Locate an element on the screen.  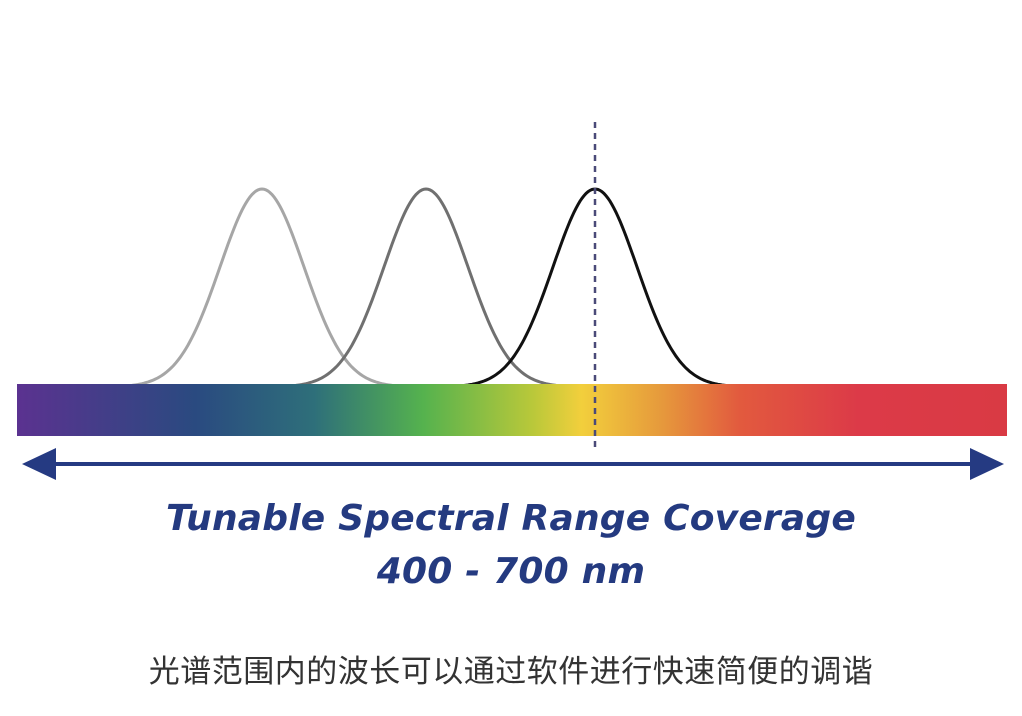
spectrum-bar is located at coordinates (512, 410).